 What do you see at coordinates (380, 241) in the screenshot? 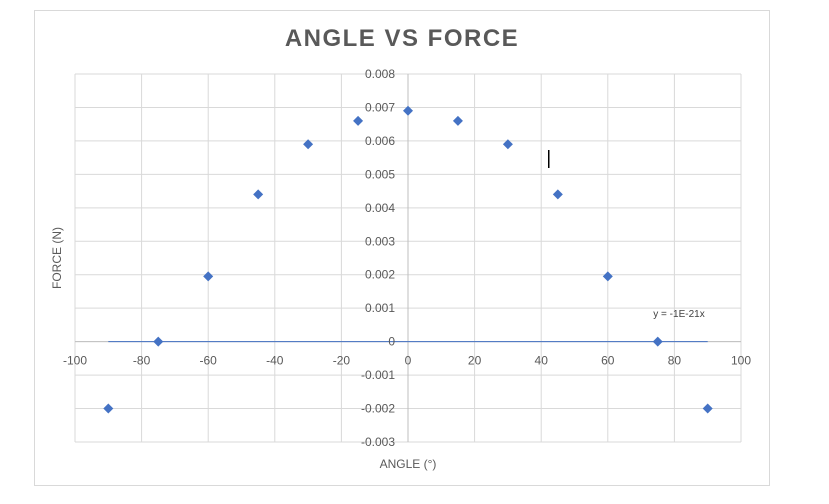
I see `y-tick-label: 0.003` at bounding box center [380, 241].